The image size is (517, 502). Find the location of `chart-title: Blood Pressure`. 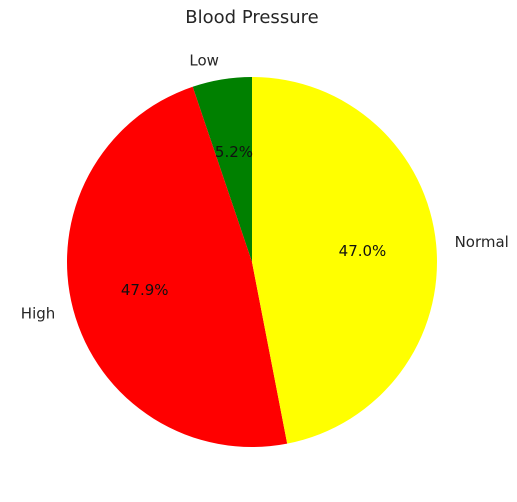

chart-title: Blood Pressure is located at coordinates (251, 17).